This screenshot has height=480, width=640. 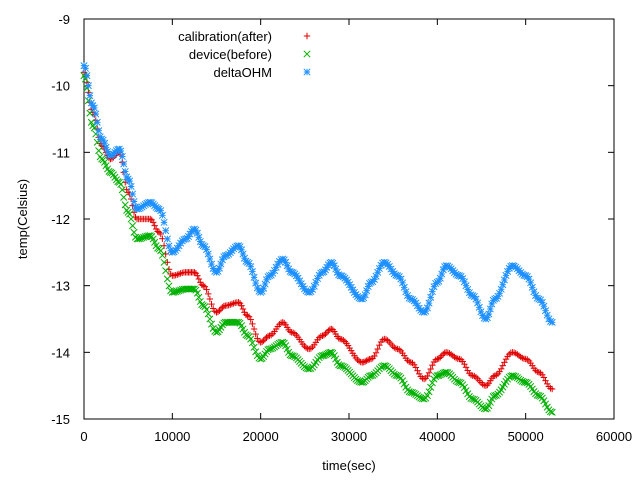 What do you see at coordinates (349, 436) in the screenshot?
I see `x-tick-label: 30000` at bounding box center [349, 436].